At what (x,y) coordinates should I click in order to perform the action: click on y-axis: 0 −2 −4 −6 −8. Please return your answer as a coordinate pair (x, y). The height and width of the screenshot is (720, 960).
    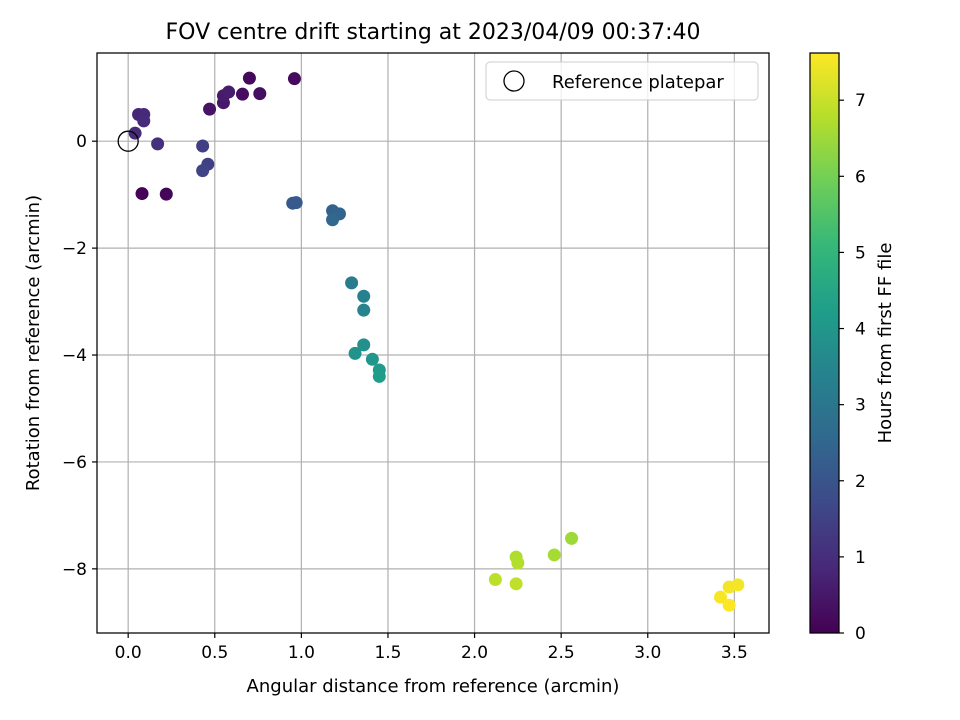
    Looking at the image, I should click on (79, 356).